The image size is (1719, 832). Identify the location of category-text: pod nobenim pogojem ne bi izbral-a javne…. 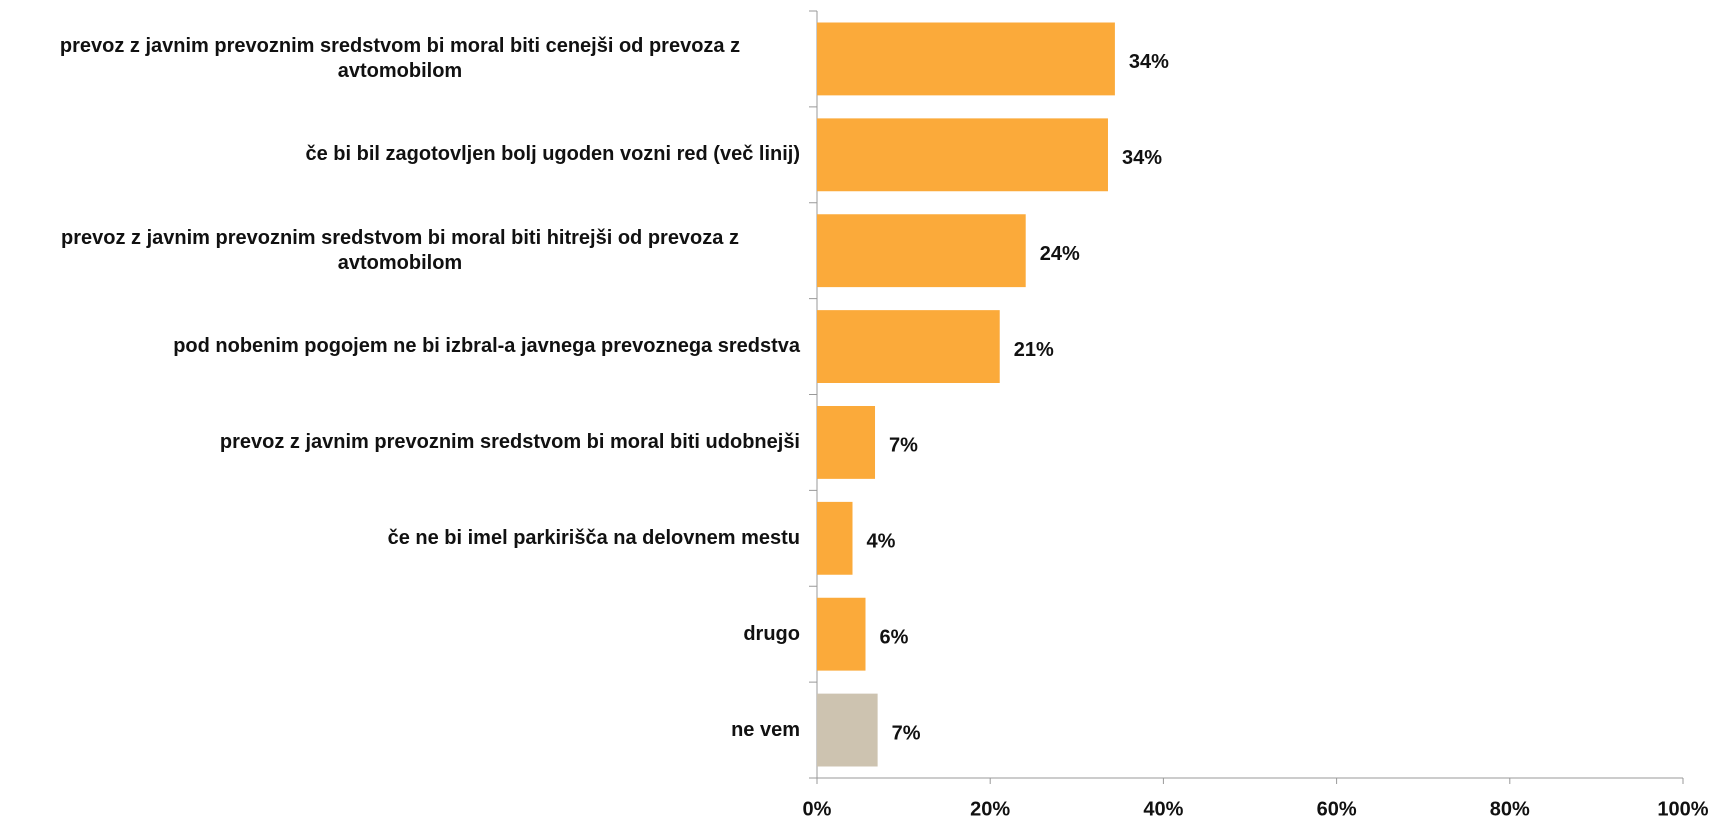
(486, 346).